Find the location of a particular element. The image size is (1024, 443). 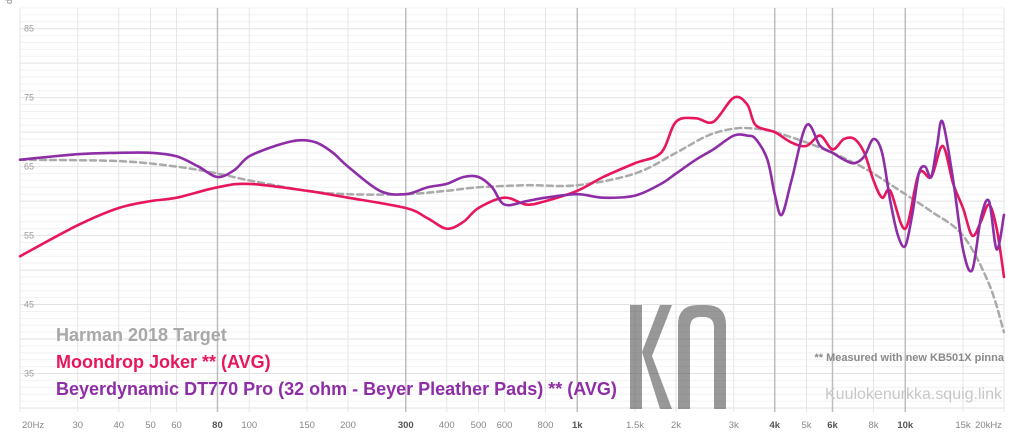

x-tick-label: 40 is located at coordinates (118, 425).